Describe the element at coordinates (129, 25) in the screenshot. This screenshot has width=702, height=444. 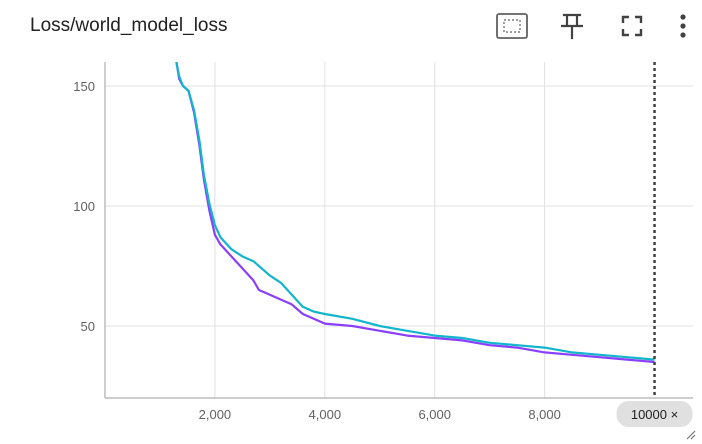
I see `card-title: Loss/world_model_loss` at that location.